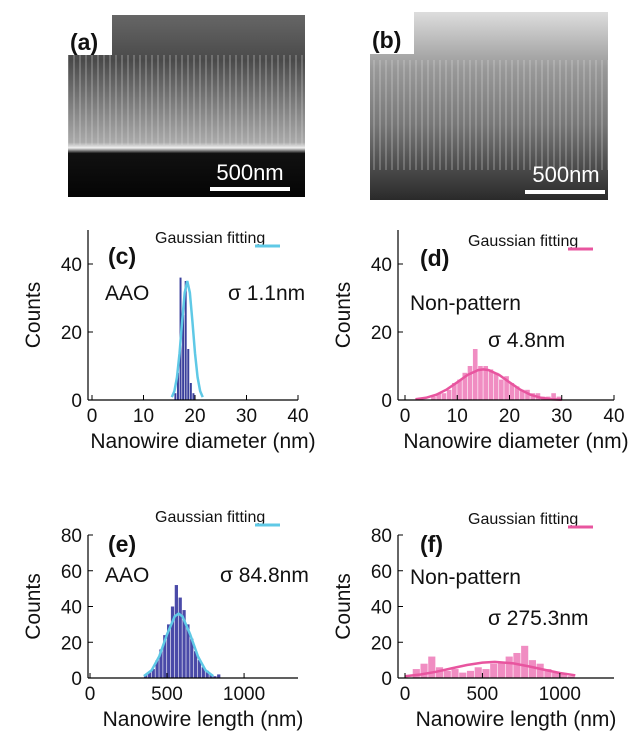 The width and height of the screenshot is (641, 745). Describe the element at coordinates (264, 575) in the screenshot. I see `sigma-label: σ 84.8nm` at that location.